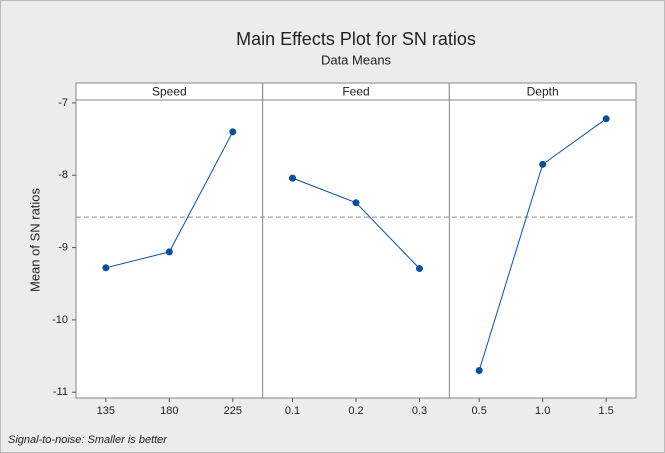 The image size is (665, 453). Describe the element at coordinates (60, 392) in the screenshot. I see `y-tick-label: -11` at that location.